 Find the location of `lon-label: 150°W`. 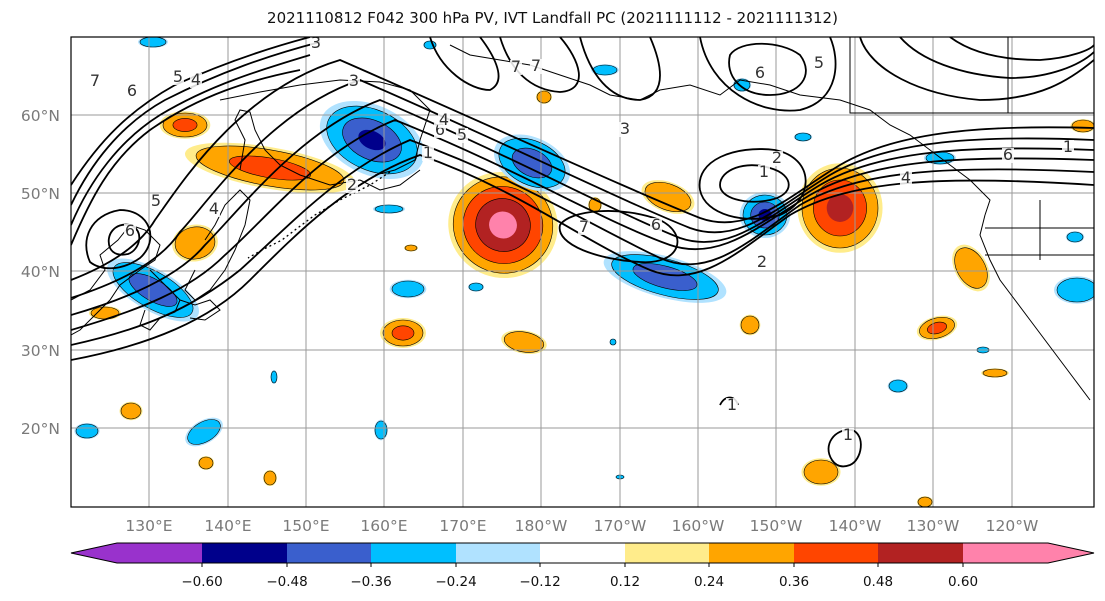

lon-label: 150°W is located at coordinates (776, 526).